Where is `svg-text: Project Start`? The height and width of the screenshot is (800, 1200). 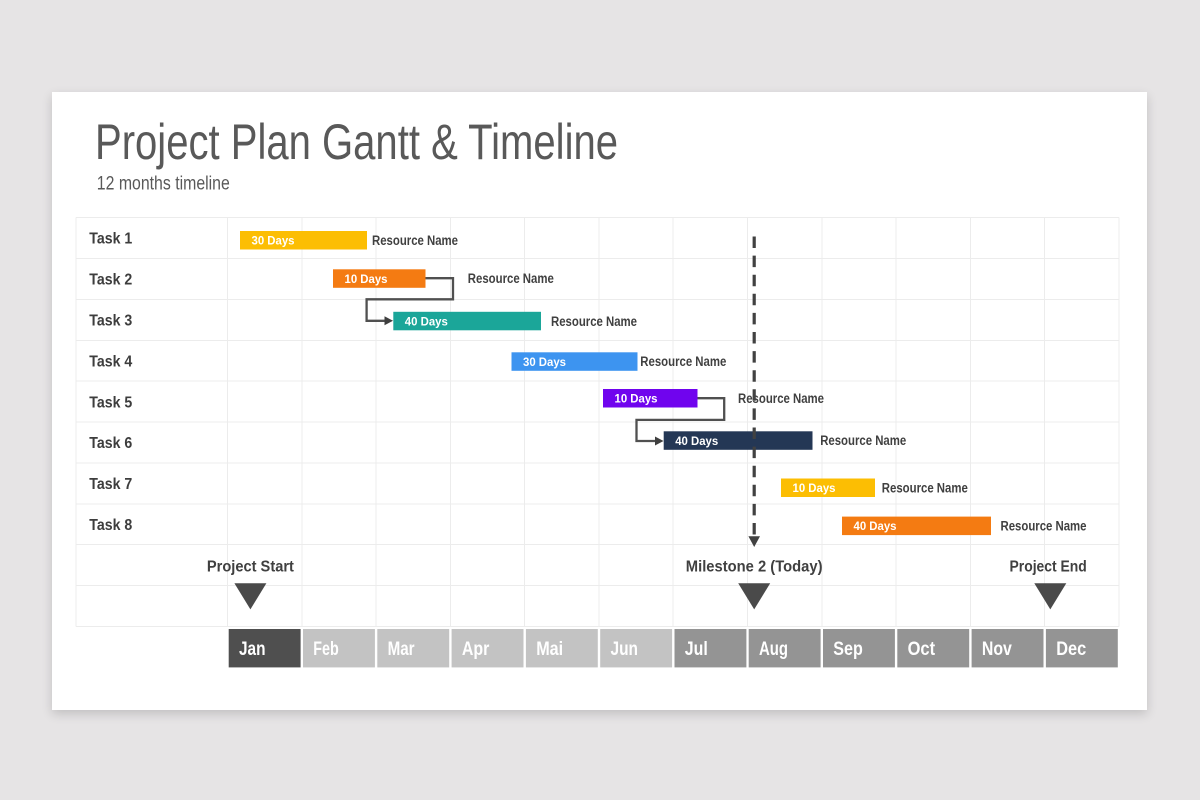
svg-text: Project Start is located at coordinates (251, 566).